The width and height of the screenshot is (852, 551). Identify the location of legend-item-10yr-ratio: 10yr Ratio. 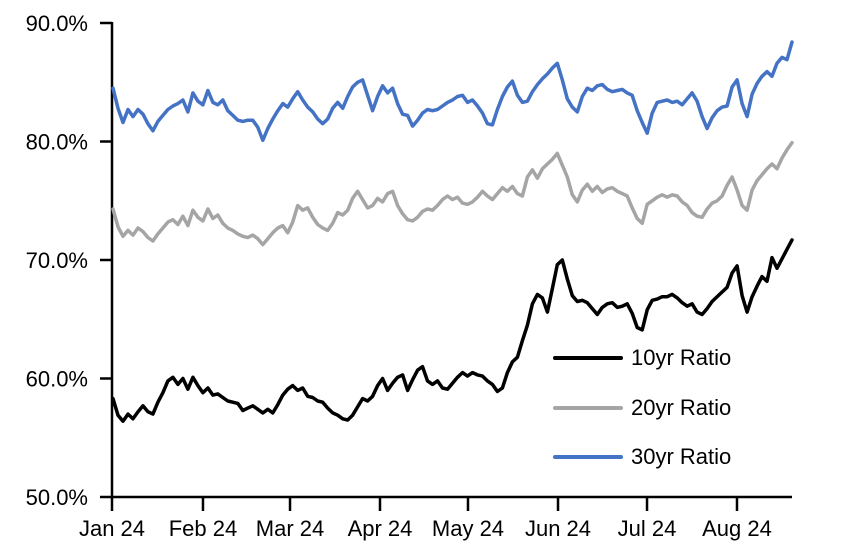
(642, 358).